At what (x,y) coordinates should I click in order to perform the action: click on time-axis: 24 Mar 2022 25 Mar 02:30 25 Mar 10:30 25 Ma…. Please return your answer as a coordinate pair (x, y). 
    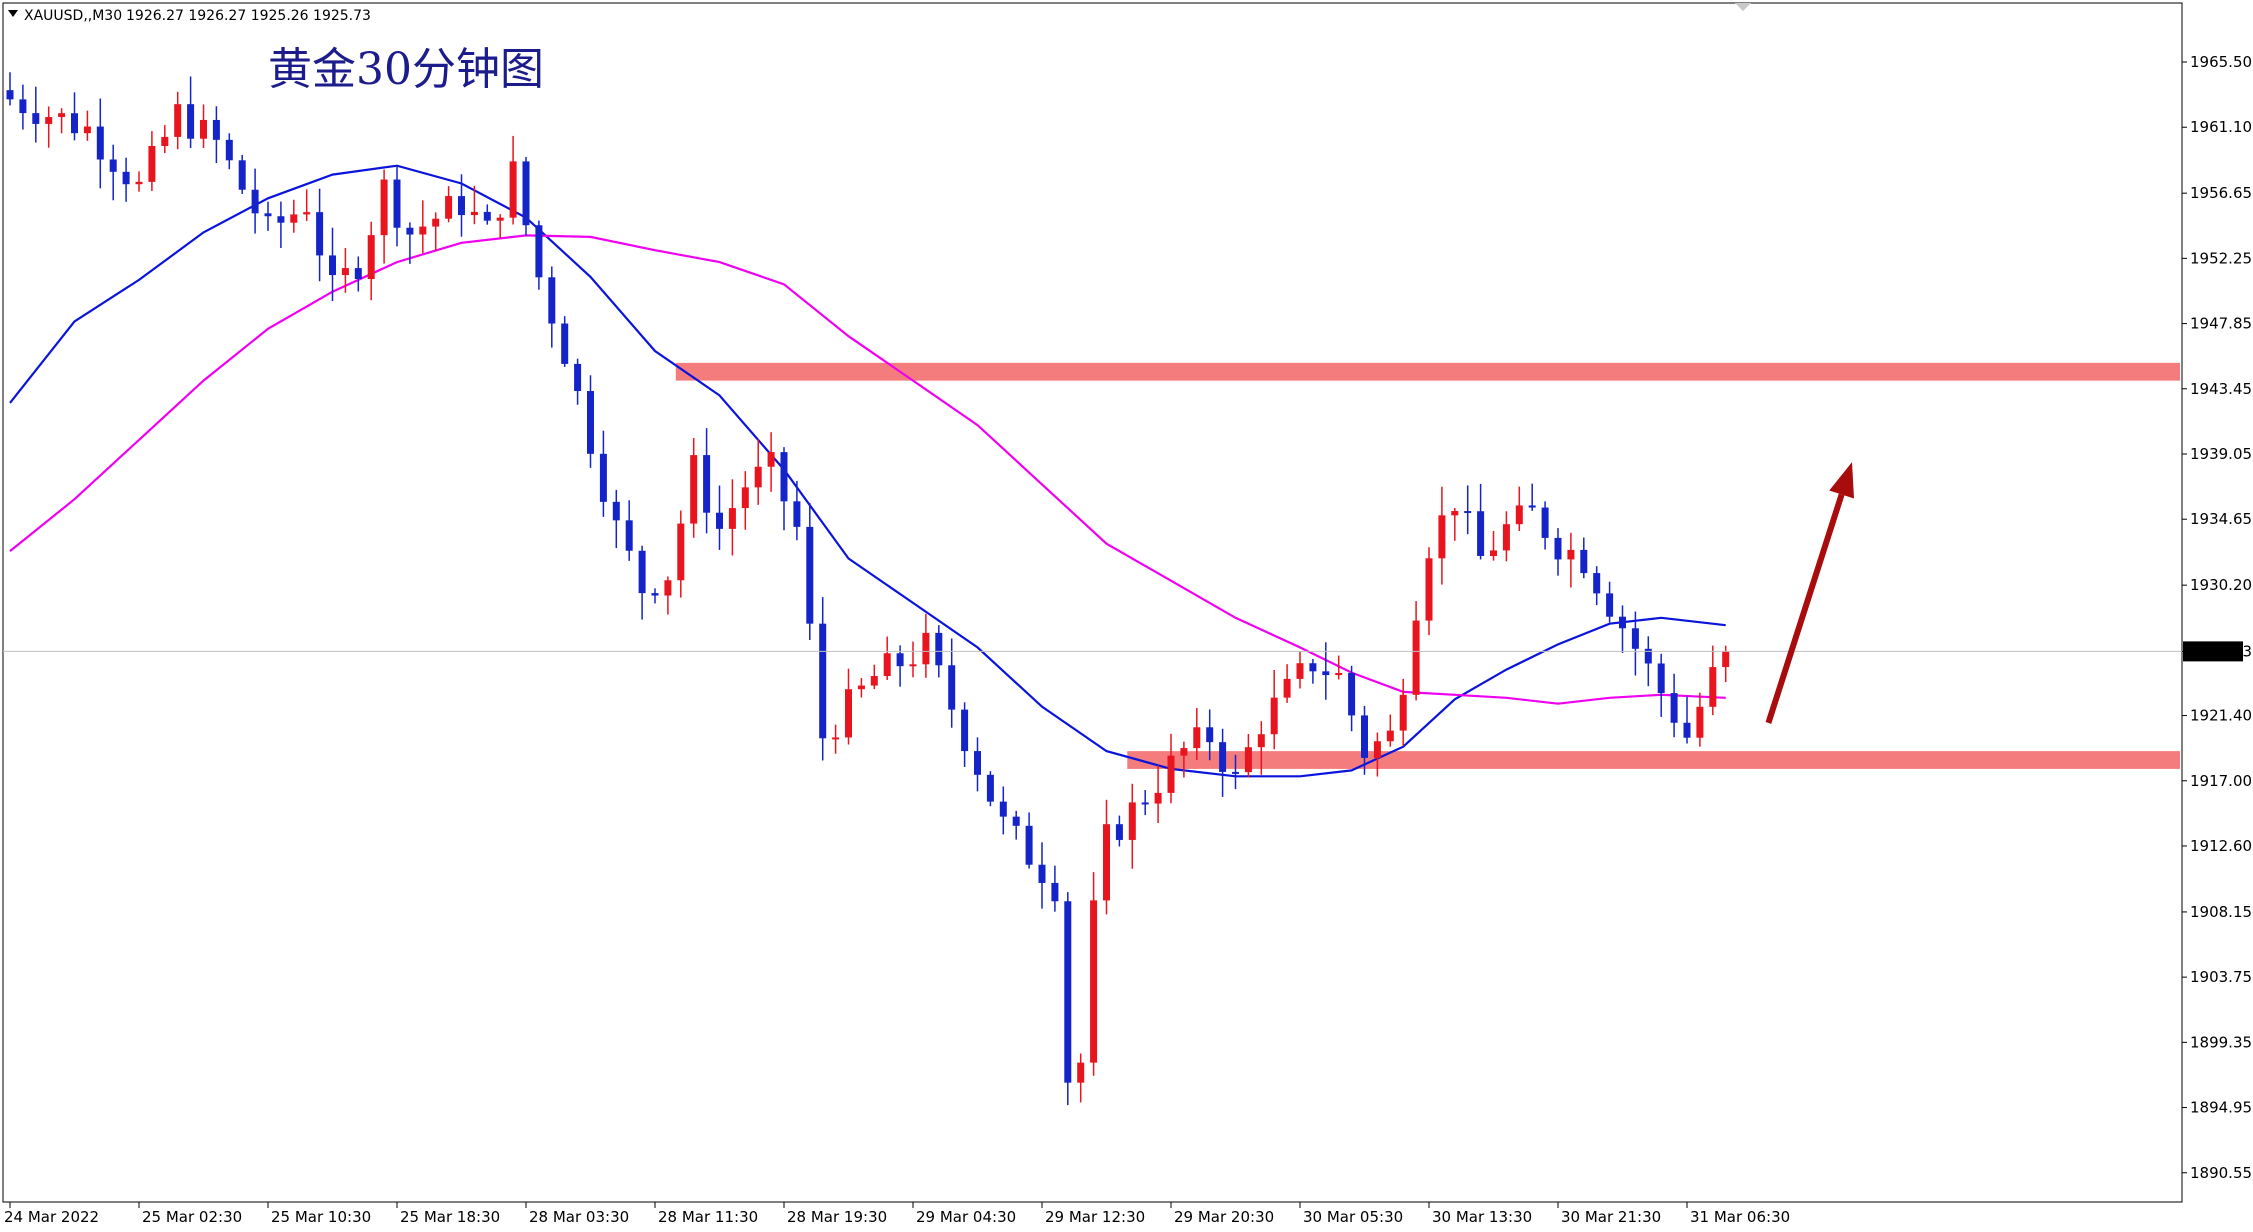
    Looking at the image, I should click on (897, 1214).